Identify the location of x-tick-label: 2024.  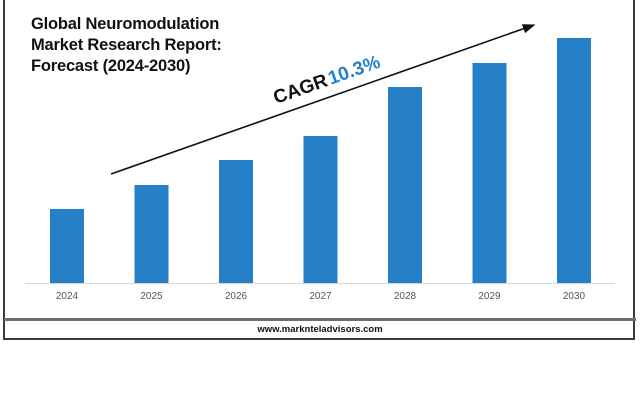
(67, 296).